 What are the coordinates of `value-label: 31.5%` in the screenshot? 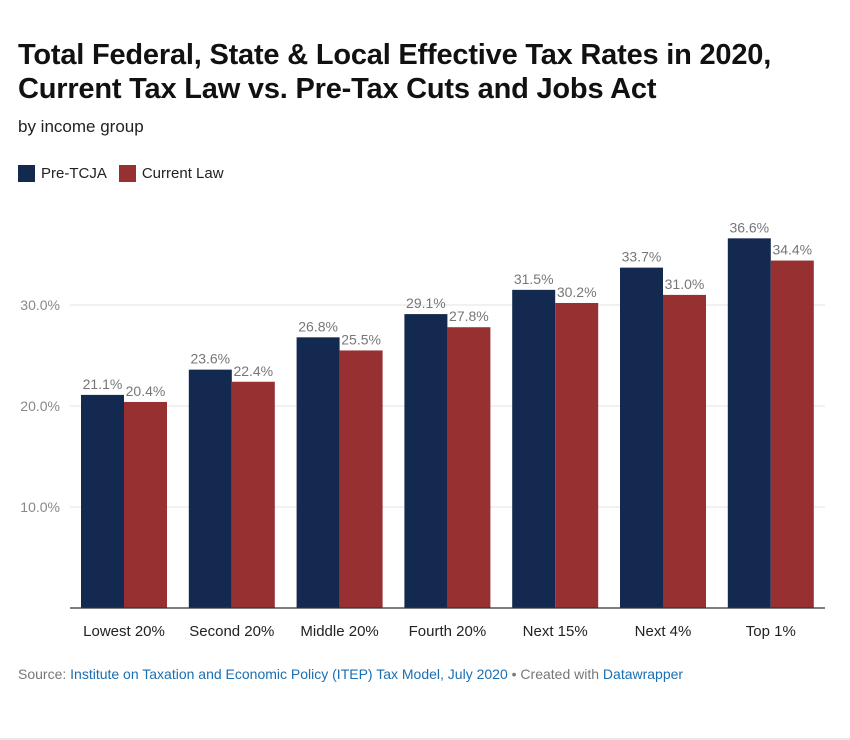 It's located at (534, 279).